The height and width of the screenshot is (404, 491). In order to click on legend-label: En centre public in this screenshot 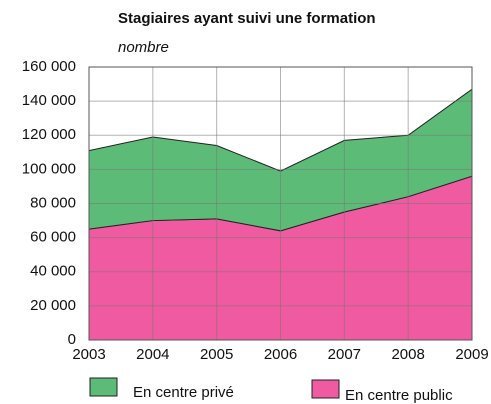, I will do `click(399, 395)`.